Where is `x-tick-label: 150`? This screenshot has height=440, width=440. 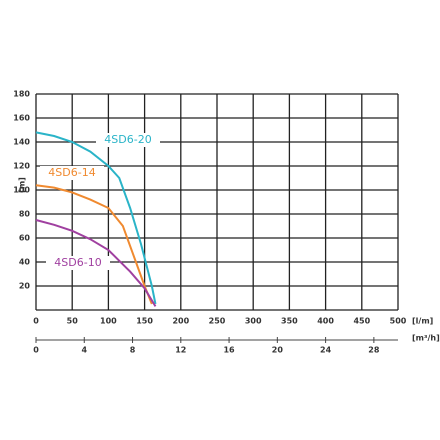 x-tick-label: 150 is located at coordinates (144, 321).